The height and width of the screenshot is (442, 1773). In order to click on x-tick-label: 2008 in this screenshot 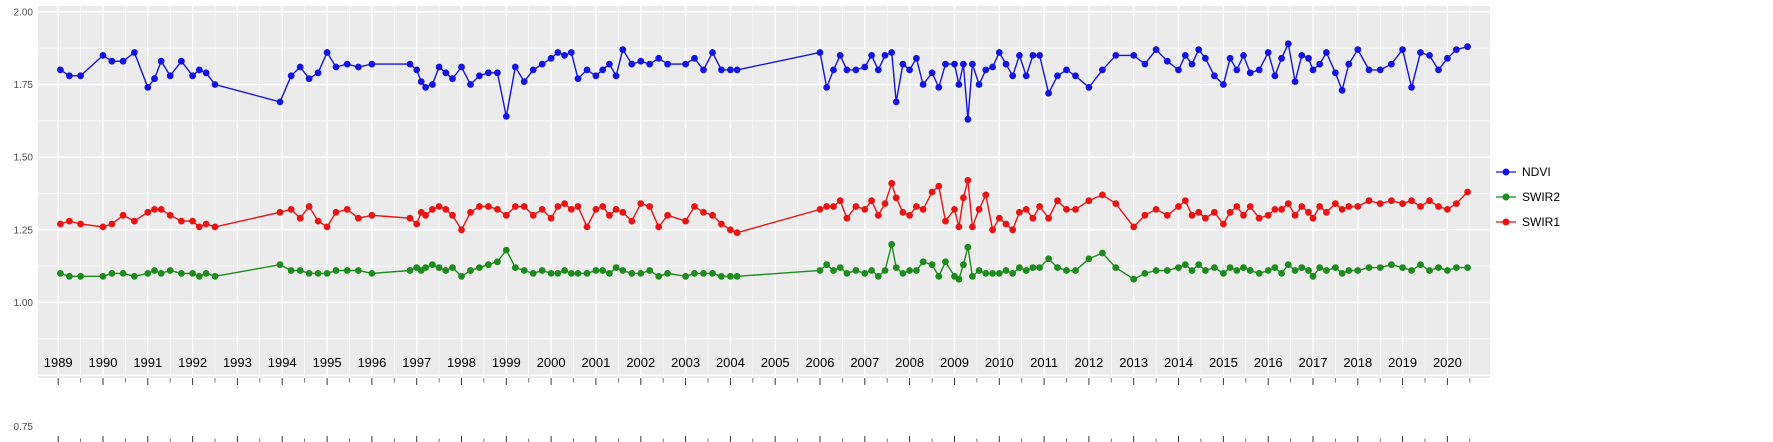, I will do `click(909, 362)`.